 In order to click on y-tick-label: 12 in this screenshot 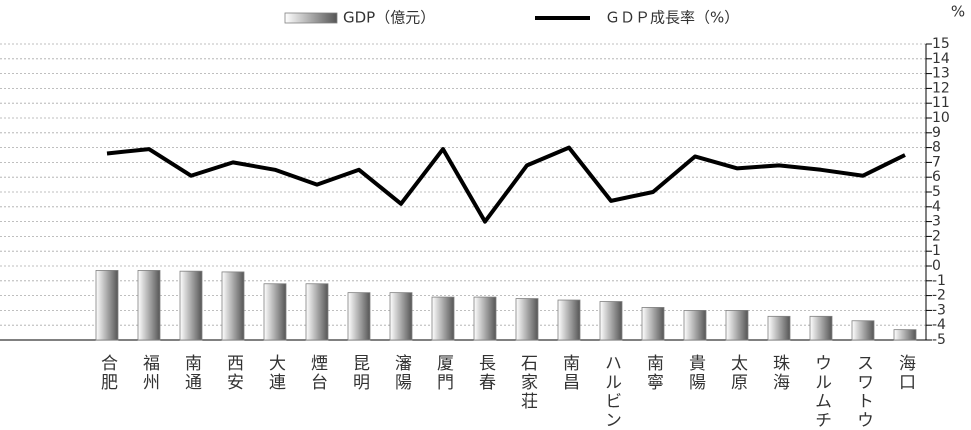, I will do `click(941, 88)`.